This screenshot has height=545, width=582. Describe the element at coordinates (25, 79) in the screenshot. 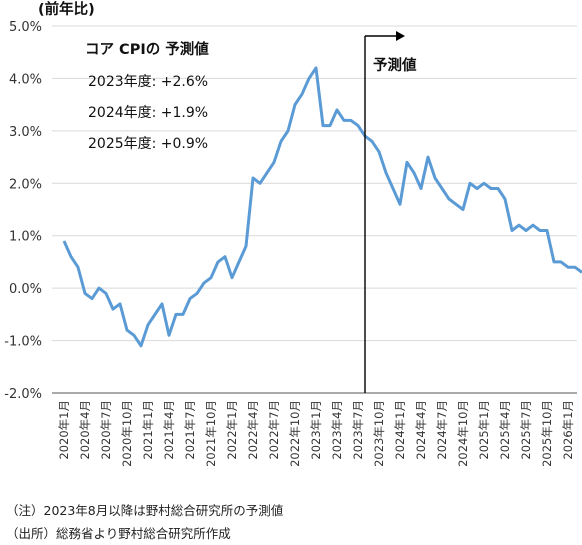

I see `y-tick-label: 4.0%` at that location.